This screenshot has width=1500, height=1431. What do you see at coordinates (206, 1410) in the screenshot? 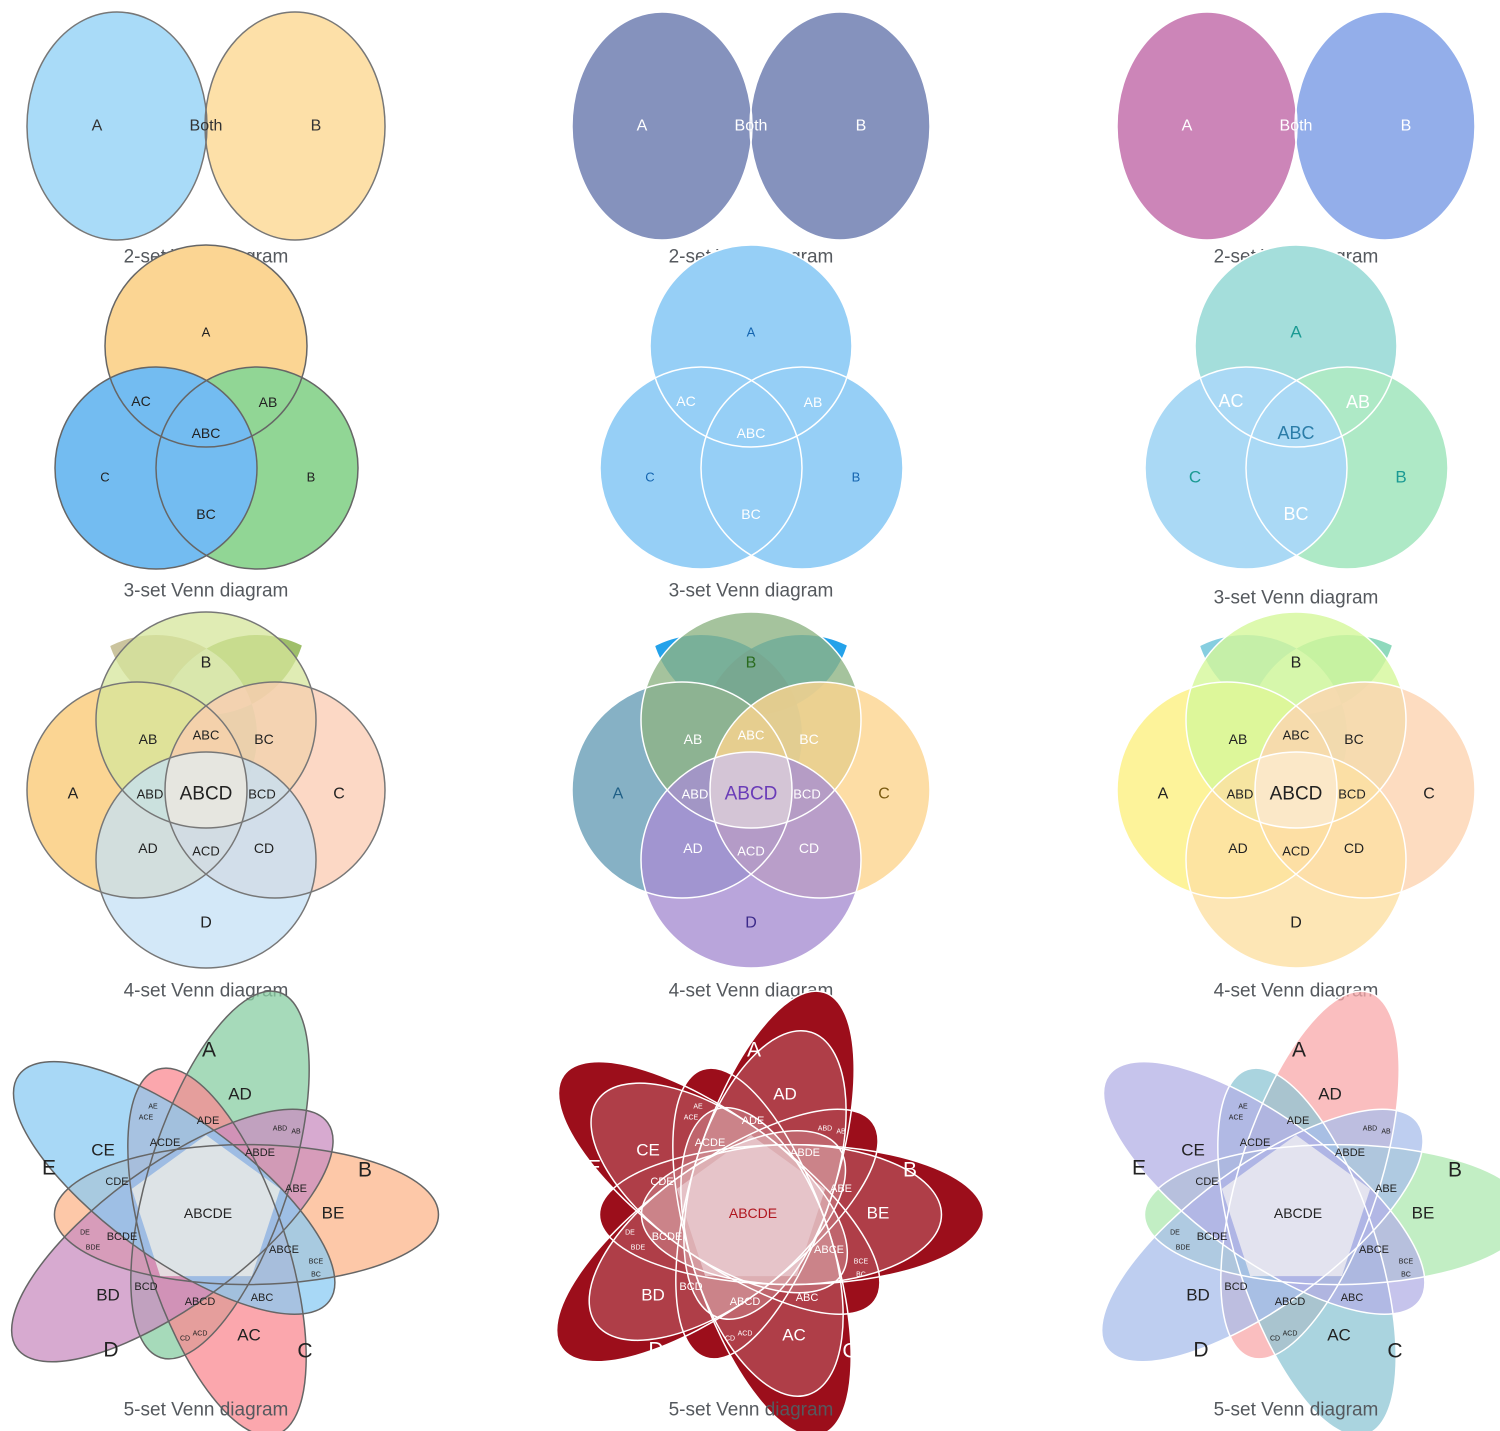
I see `diagram-caption: 5-set Venn diagram` at bounding box center [206, 1410].